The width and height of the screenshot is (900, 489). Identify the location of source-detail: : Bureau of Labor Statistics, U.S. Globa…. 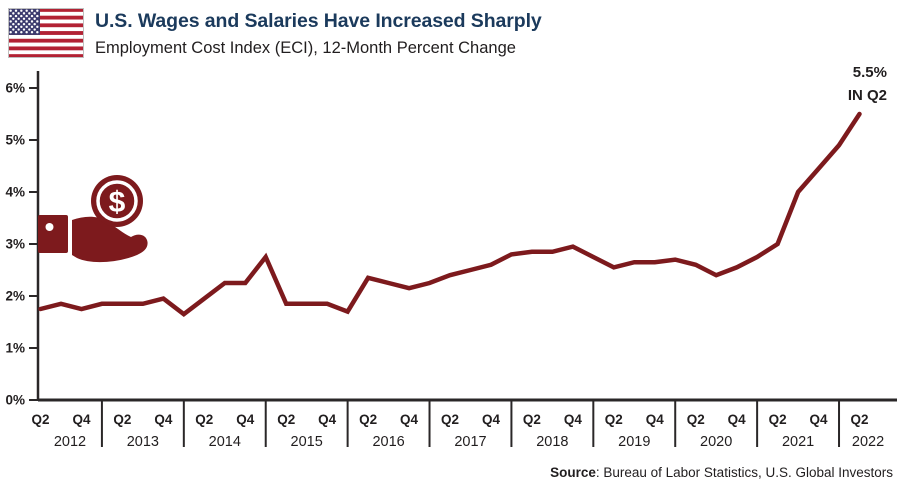
(744, 472).